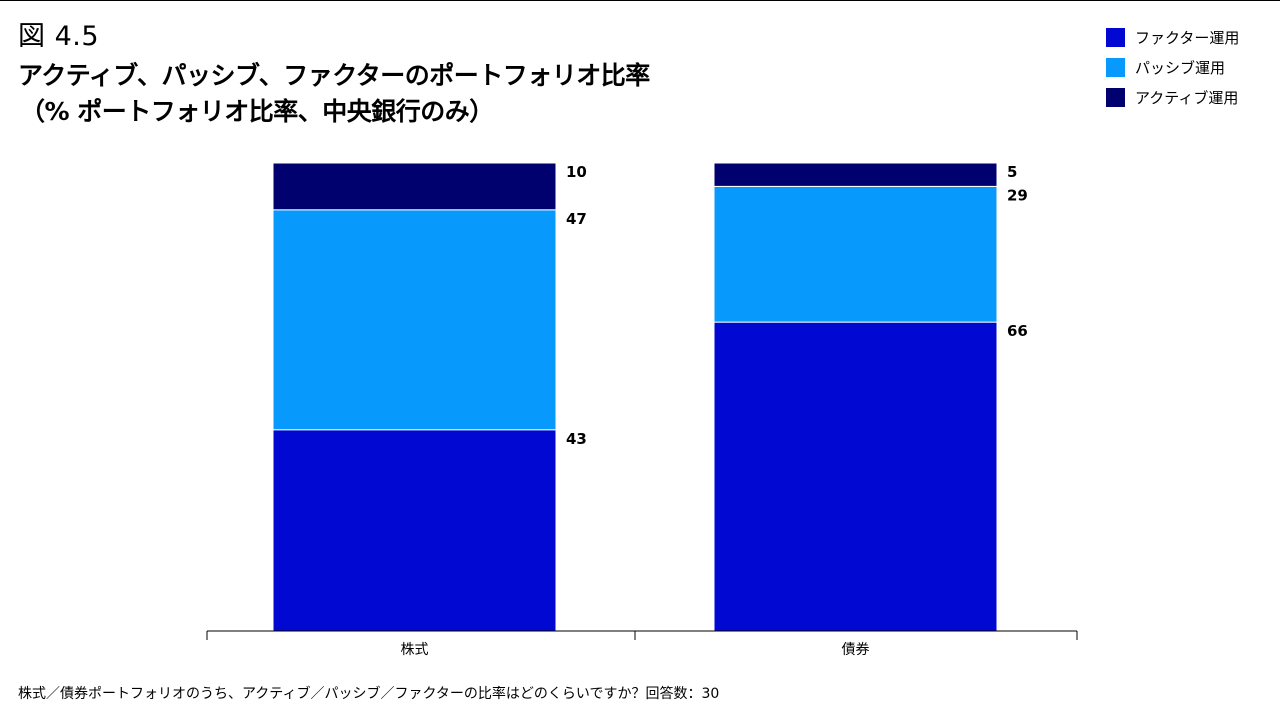 The image size is (1280, 720). I want to click on legend-item-passive: パッシブ運用, so click(1172, 67).